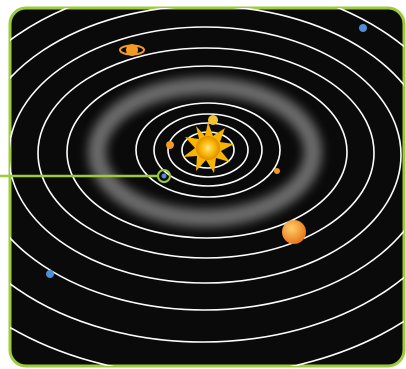 The image size is (406, 369). What do you see at coordinates (277, 171) in the screenshot?
I see `planet-mars` at bounding box center [277, 171].